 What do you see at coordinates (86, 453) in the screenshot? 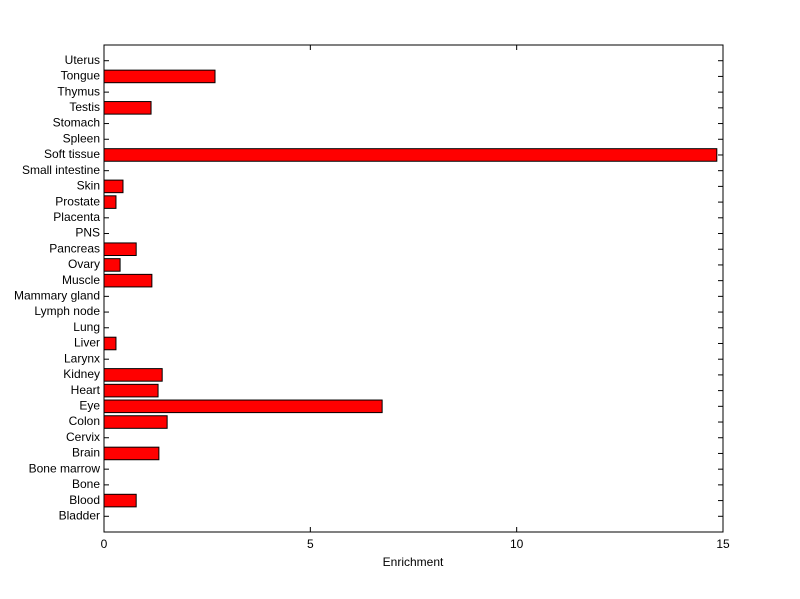
I see `y-tick-label: Brain` at bounding box center [86, 453].